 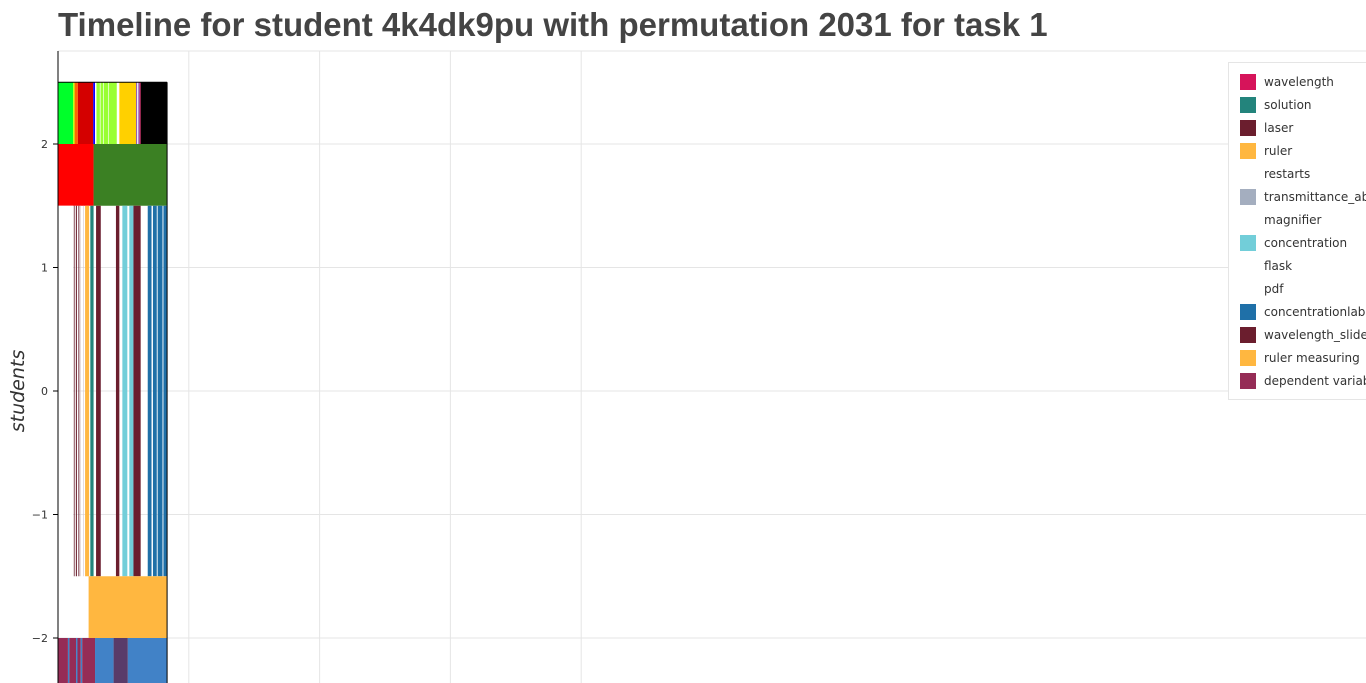 I want to click on y-axis: 2 1 0 −1 −2, so click(x=45, y=367).